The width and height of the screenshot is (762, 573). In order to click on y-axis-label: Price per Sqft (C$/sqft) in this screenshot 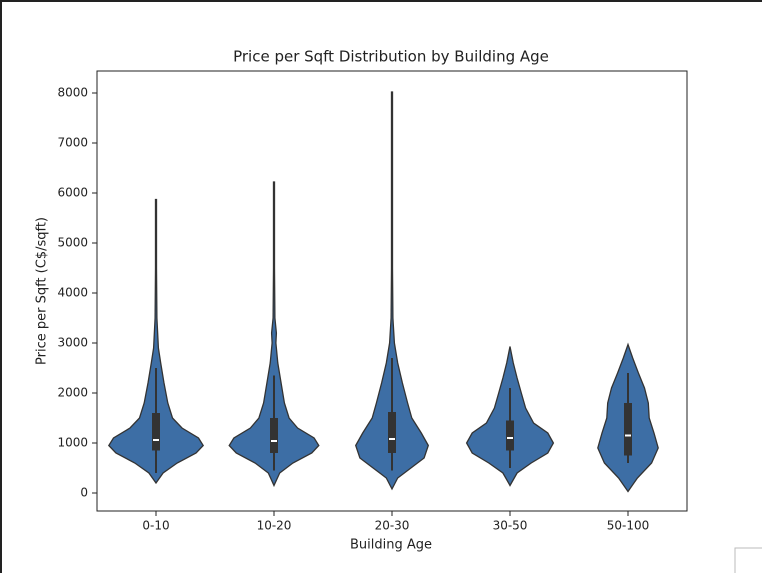, I will do `click(42, 291)`.